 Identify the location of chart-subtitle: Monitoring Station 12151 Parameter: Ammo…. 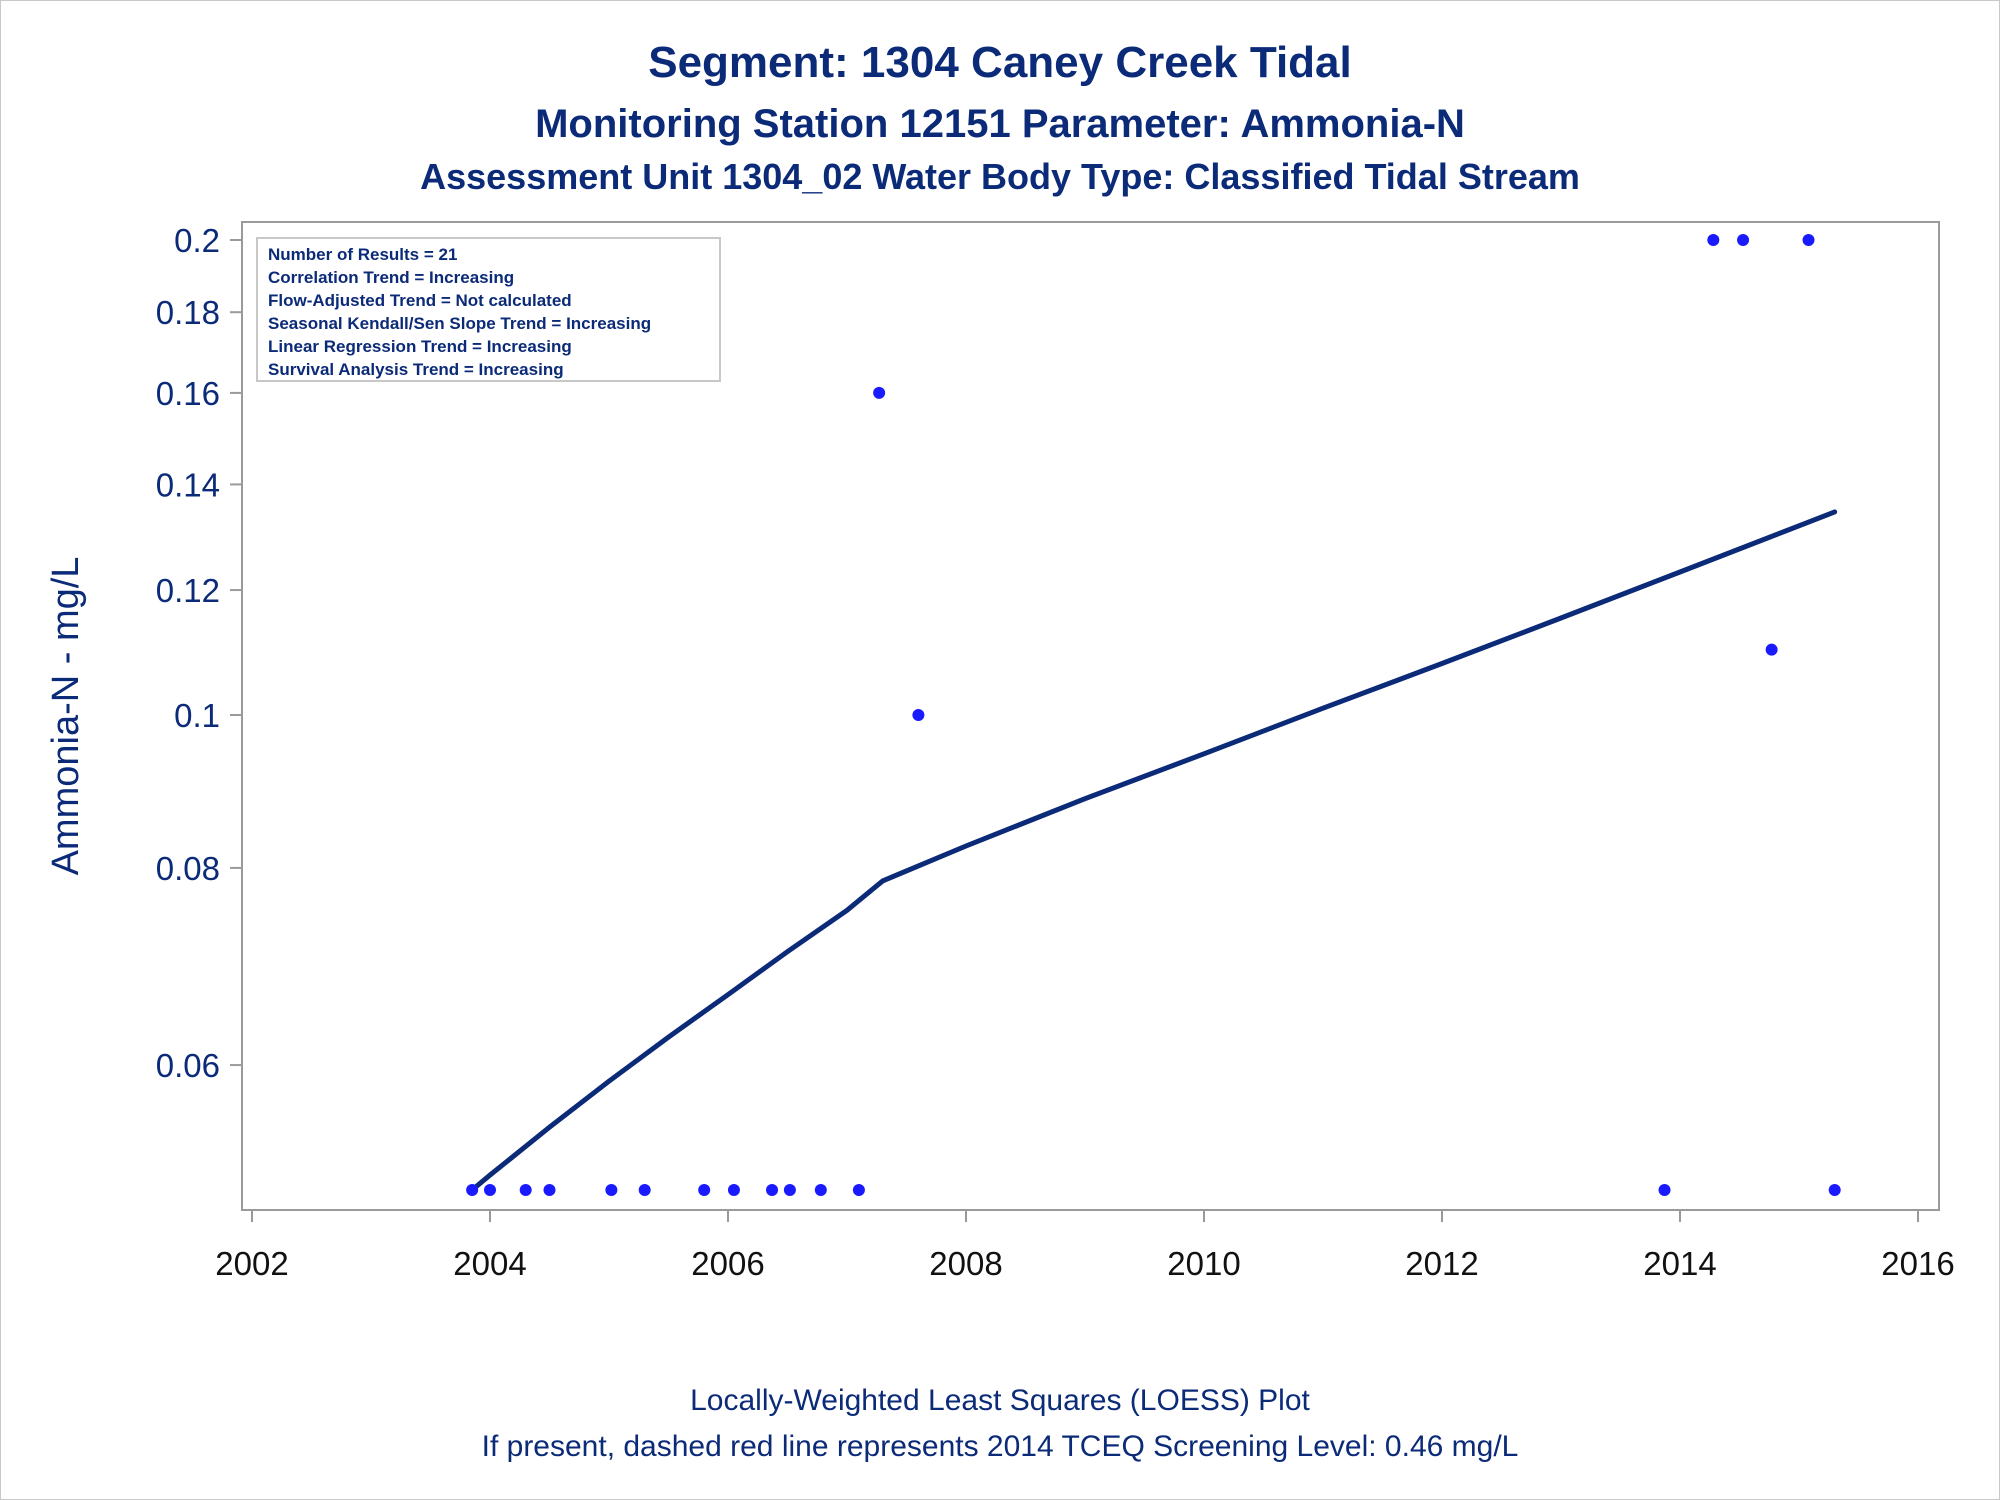
(1000, 124).